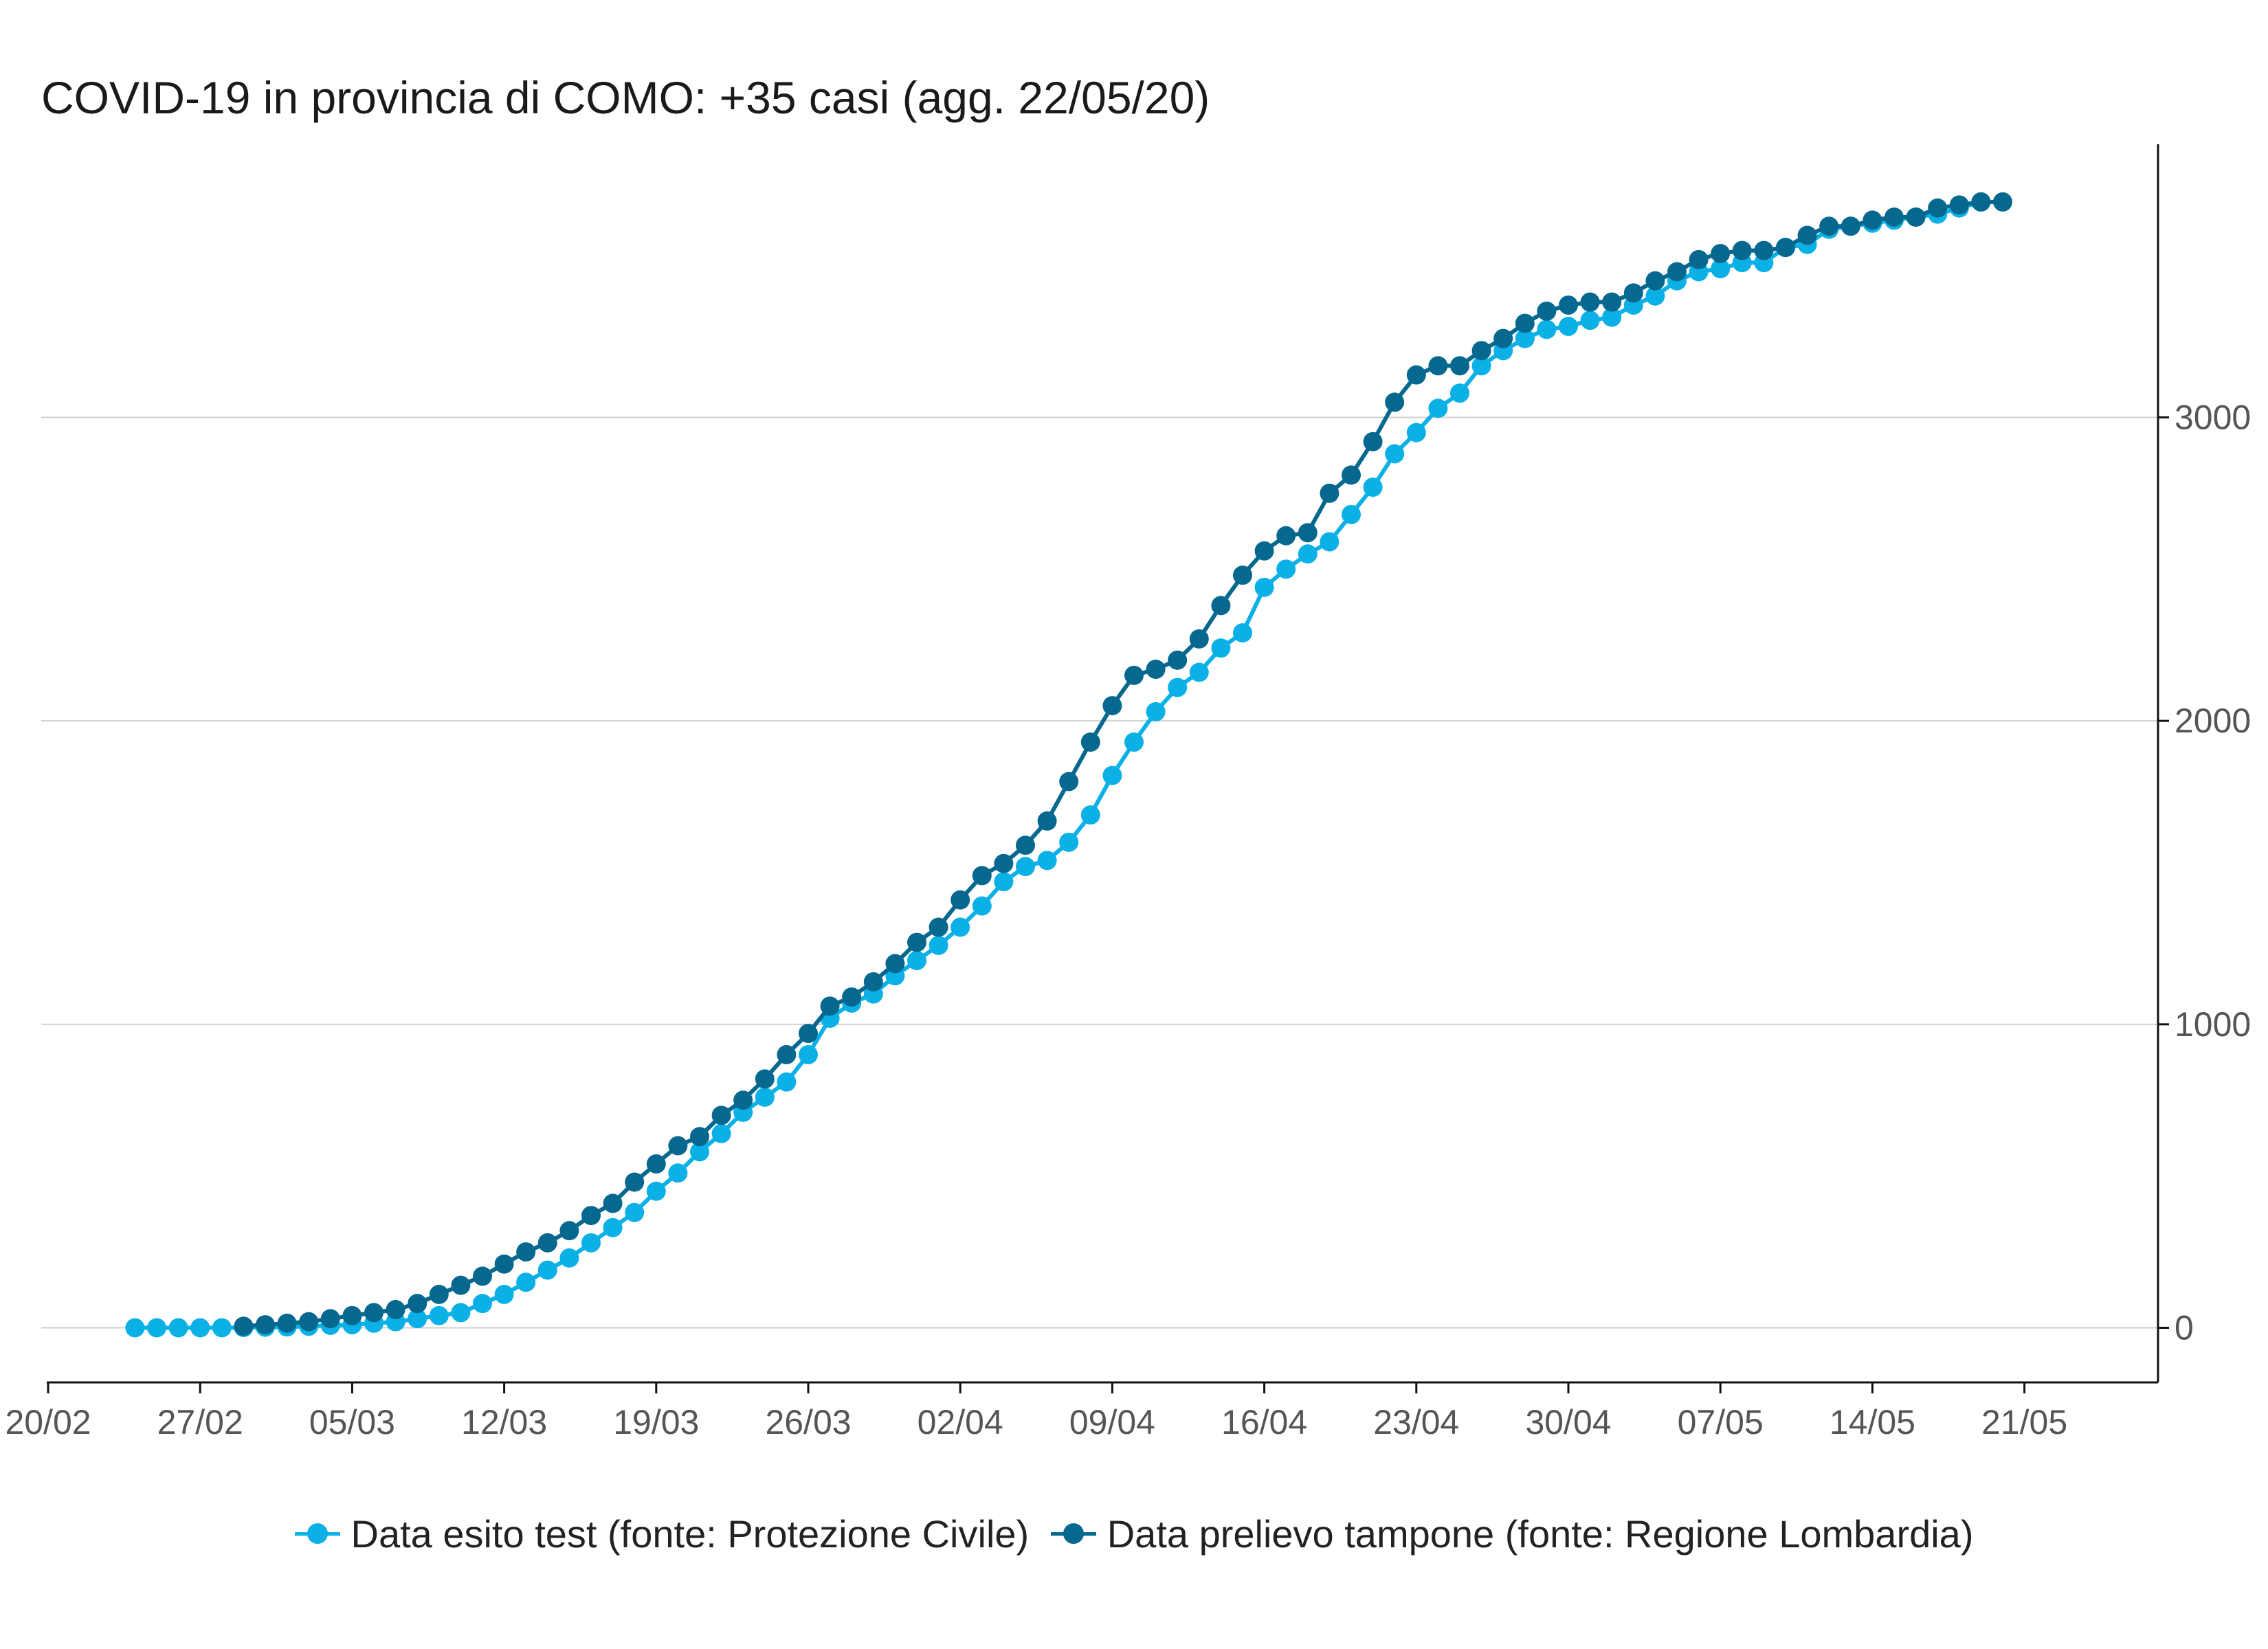 The image size is (2268, 1649). I want to click on x-tick-label: 27/02, so click(200, 1422).